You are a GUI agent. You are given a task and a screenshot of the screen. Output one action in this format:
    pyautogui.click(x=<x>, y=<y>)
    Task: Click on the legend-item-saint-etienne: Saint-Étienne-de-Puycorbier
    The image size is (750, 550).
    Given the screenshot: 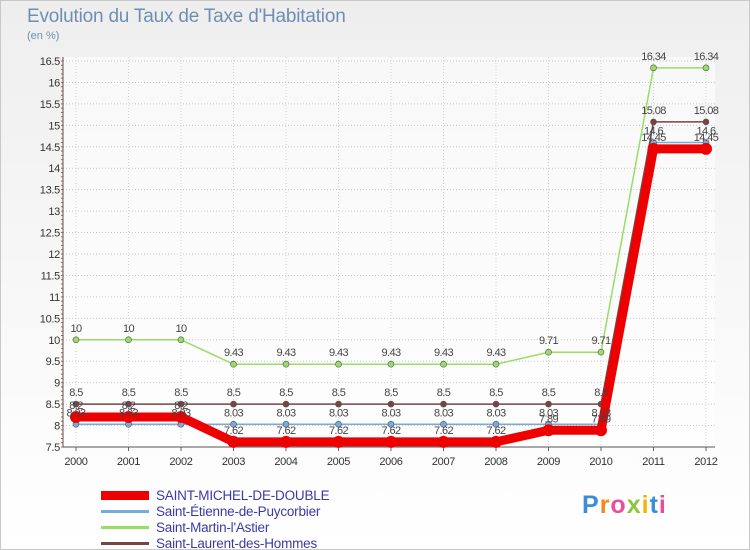 What is the action you would take?
    pyautogui.click(x=215, y=511)
    